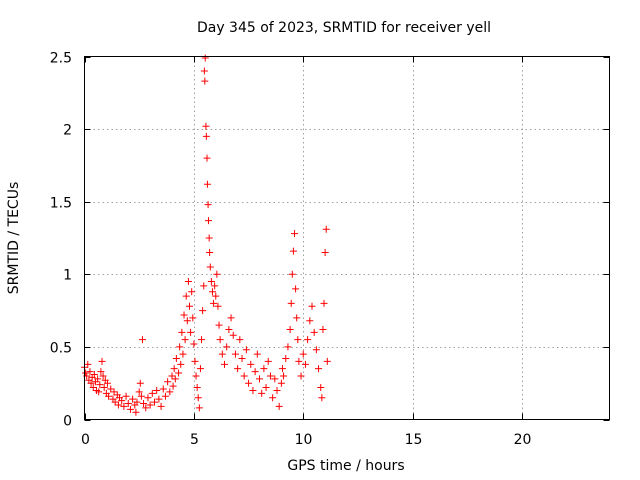  Describe the element at coordinates (67, 276) in the screenshot. I see `y-tick-label: 1` at that location.